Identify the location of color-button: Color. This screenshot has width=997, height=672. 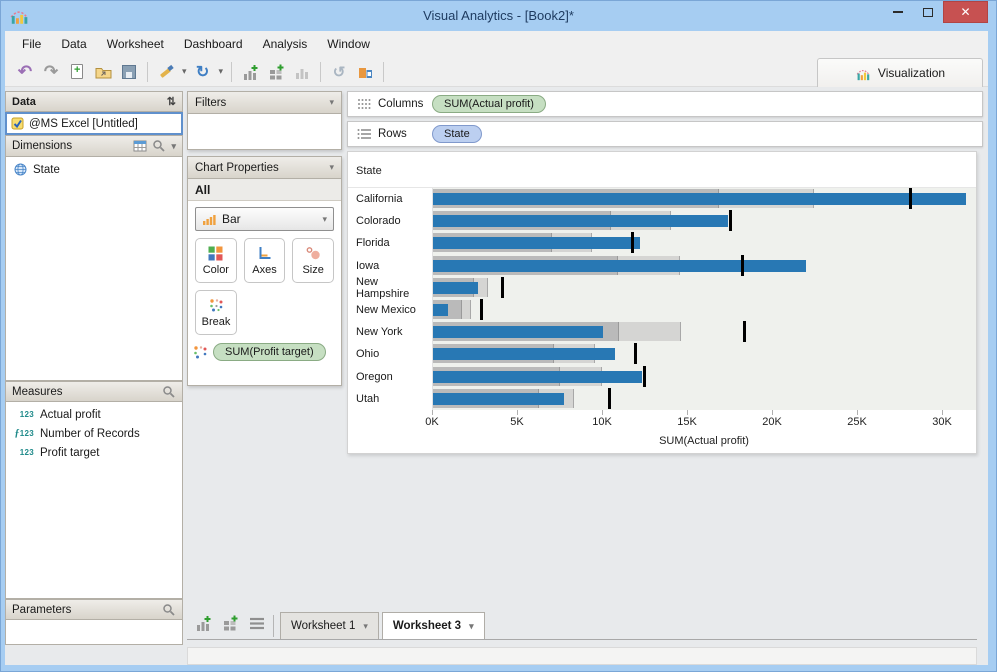
(216, 260).